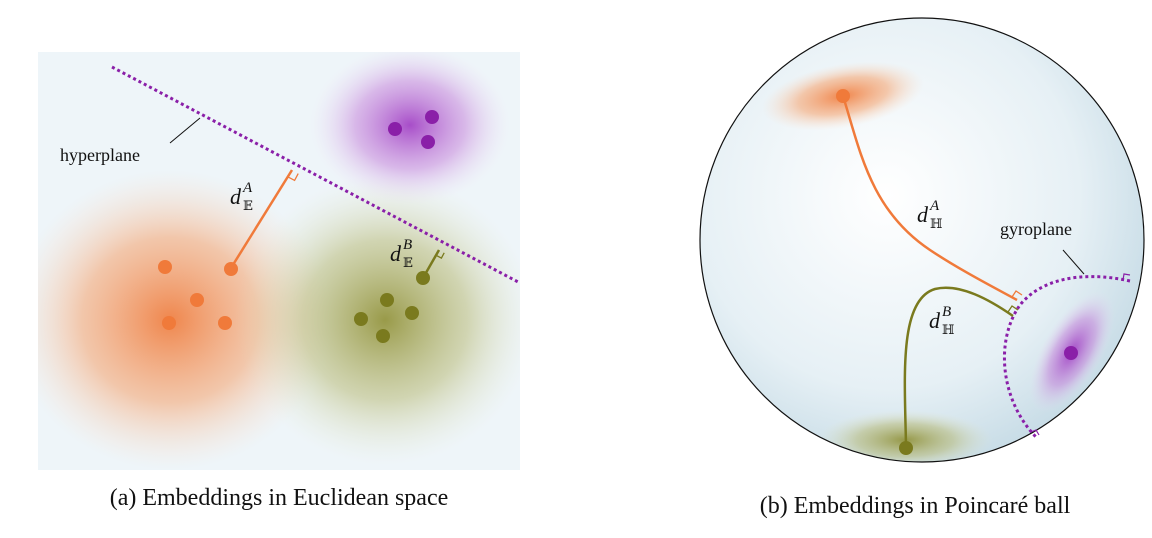 The image size is (1152, 538). Describe the element at coordinates (279, 498) in the screenshot. I see `caption-a: (a) Embeddings in Euclidean space` at that location.